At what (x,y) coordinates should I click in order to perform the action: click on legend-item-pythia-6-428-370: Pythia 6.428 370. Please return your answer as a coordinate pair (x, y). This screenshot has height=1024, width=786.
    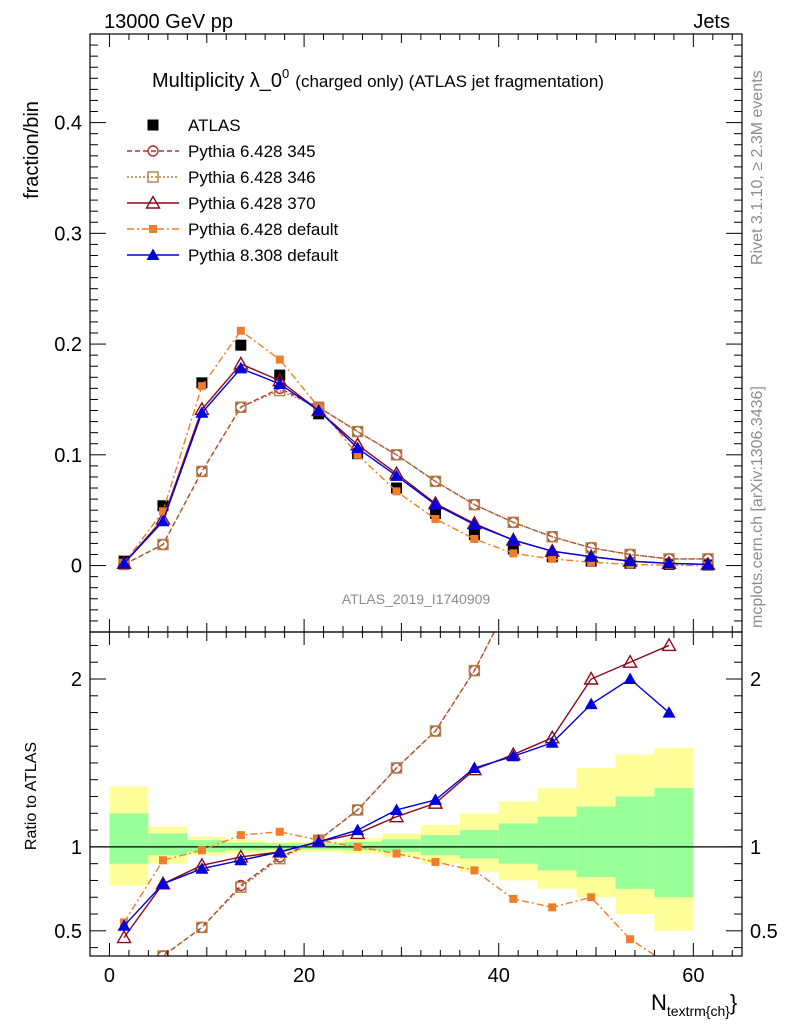
    Looking at the image, I should click on (221, 203).